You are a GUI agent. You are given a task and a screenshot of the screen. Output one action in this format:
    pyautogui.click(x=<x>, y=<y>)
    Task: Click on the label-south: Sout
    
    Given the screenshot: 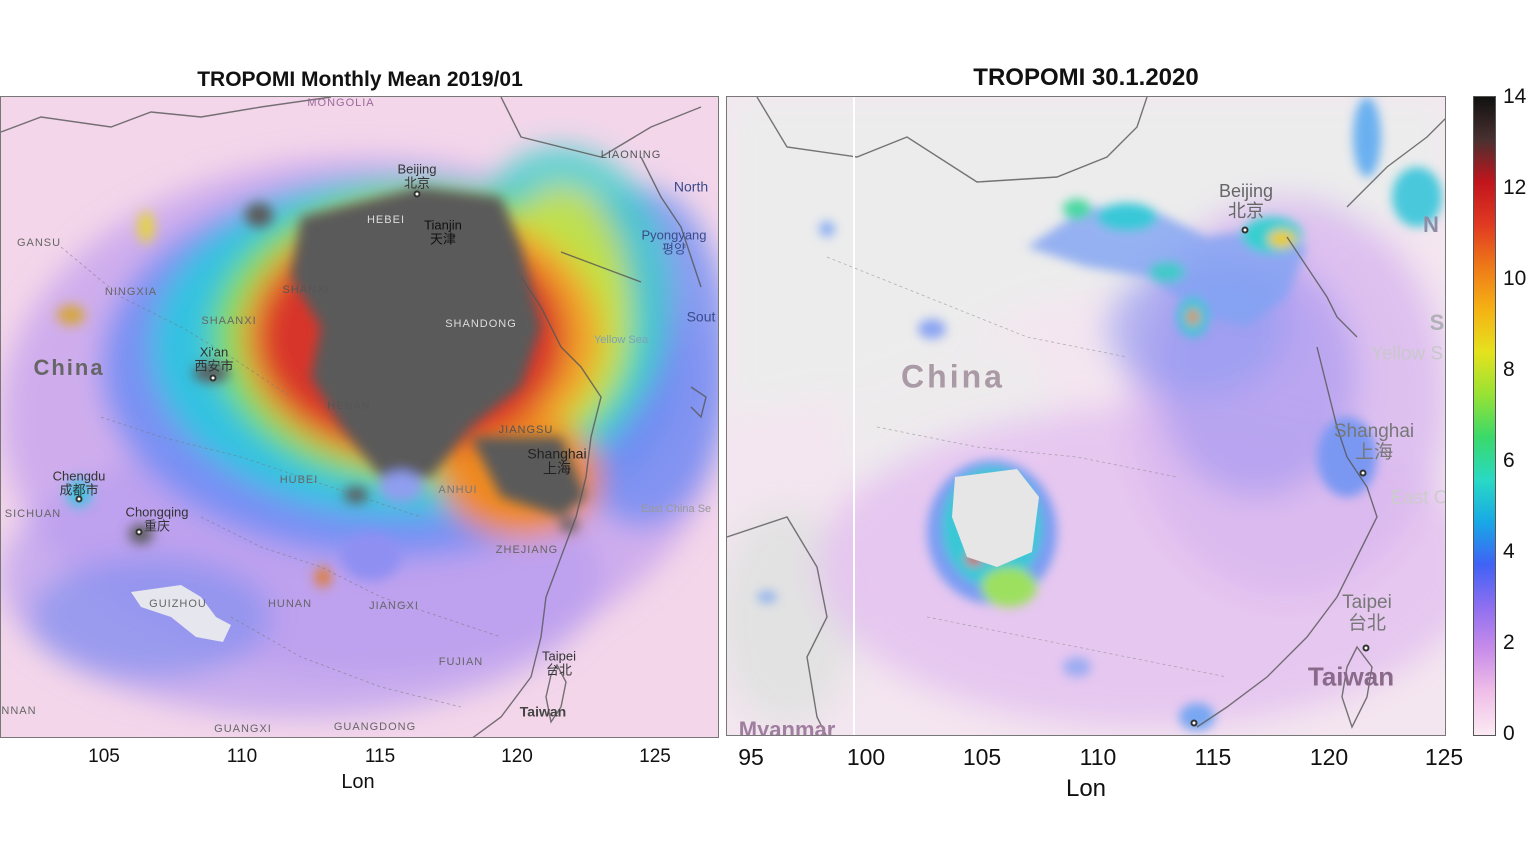 What is the action you would take?
    pyautogui.click(x=701, y=316)
    